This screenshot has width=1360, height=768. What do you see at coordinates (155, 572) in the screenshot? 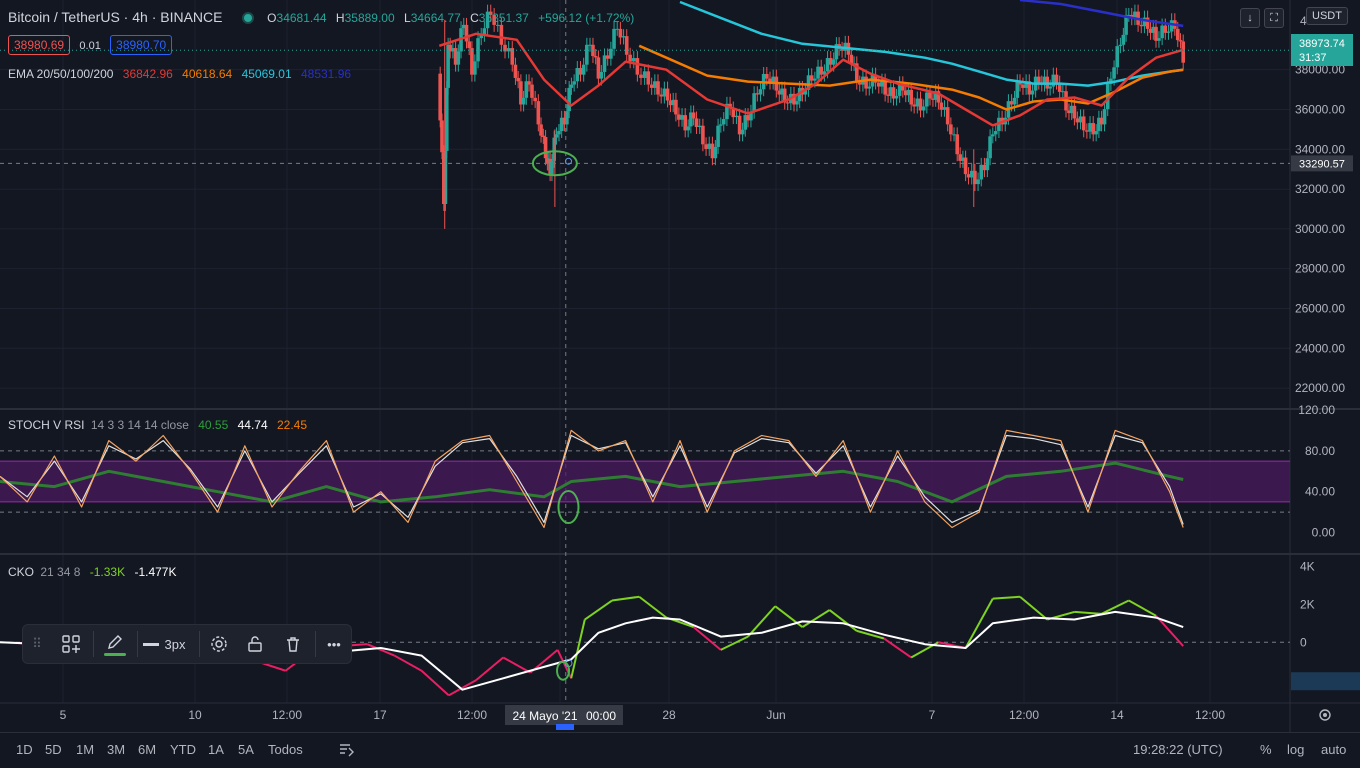
I see `cko-value-2: -1.477K` at bounding box center [155, 572].